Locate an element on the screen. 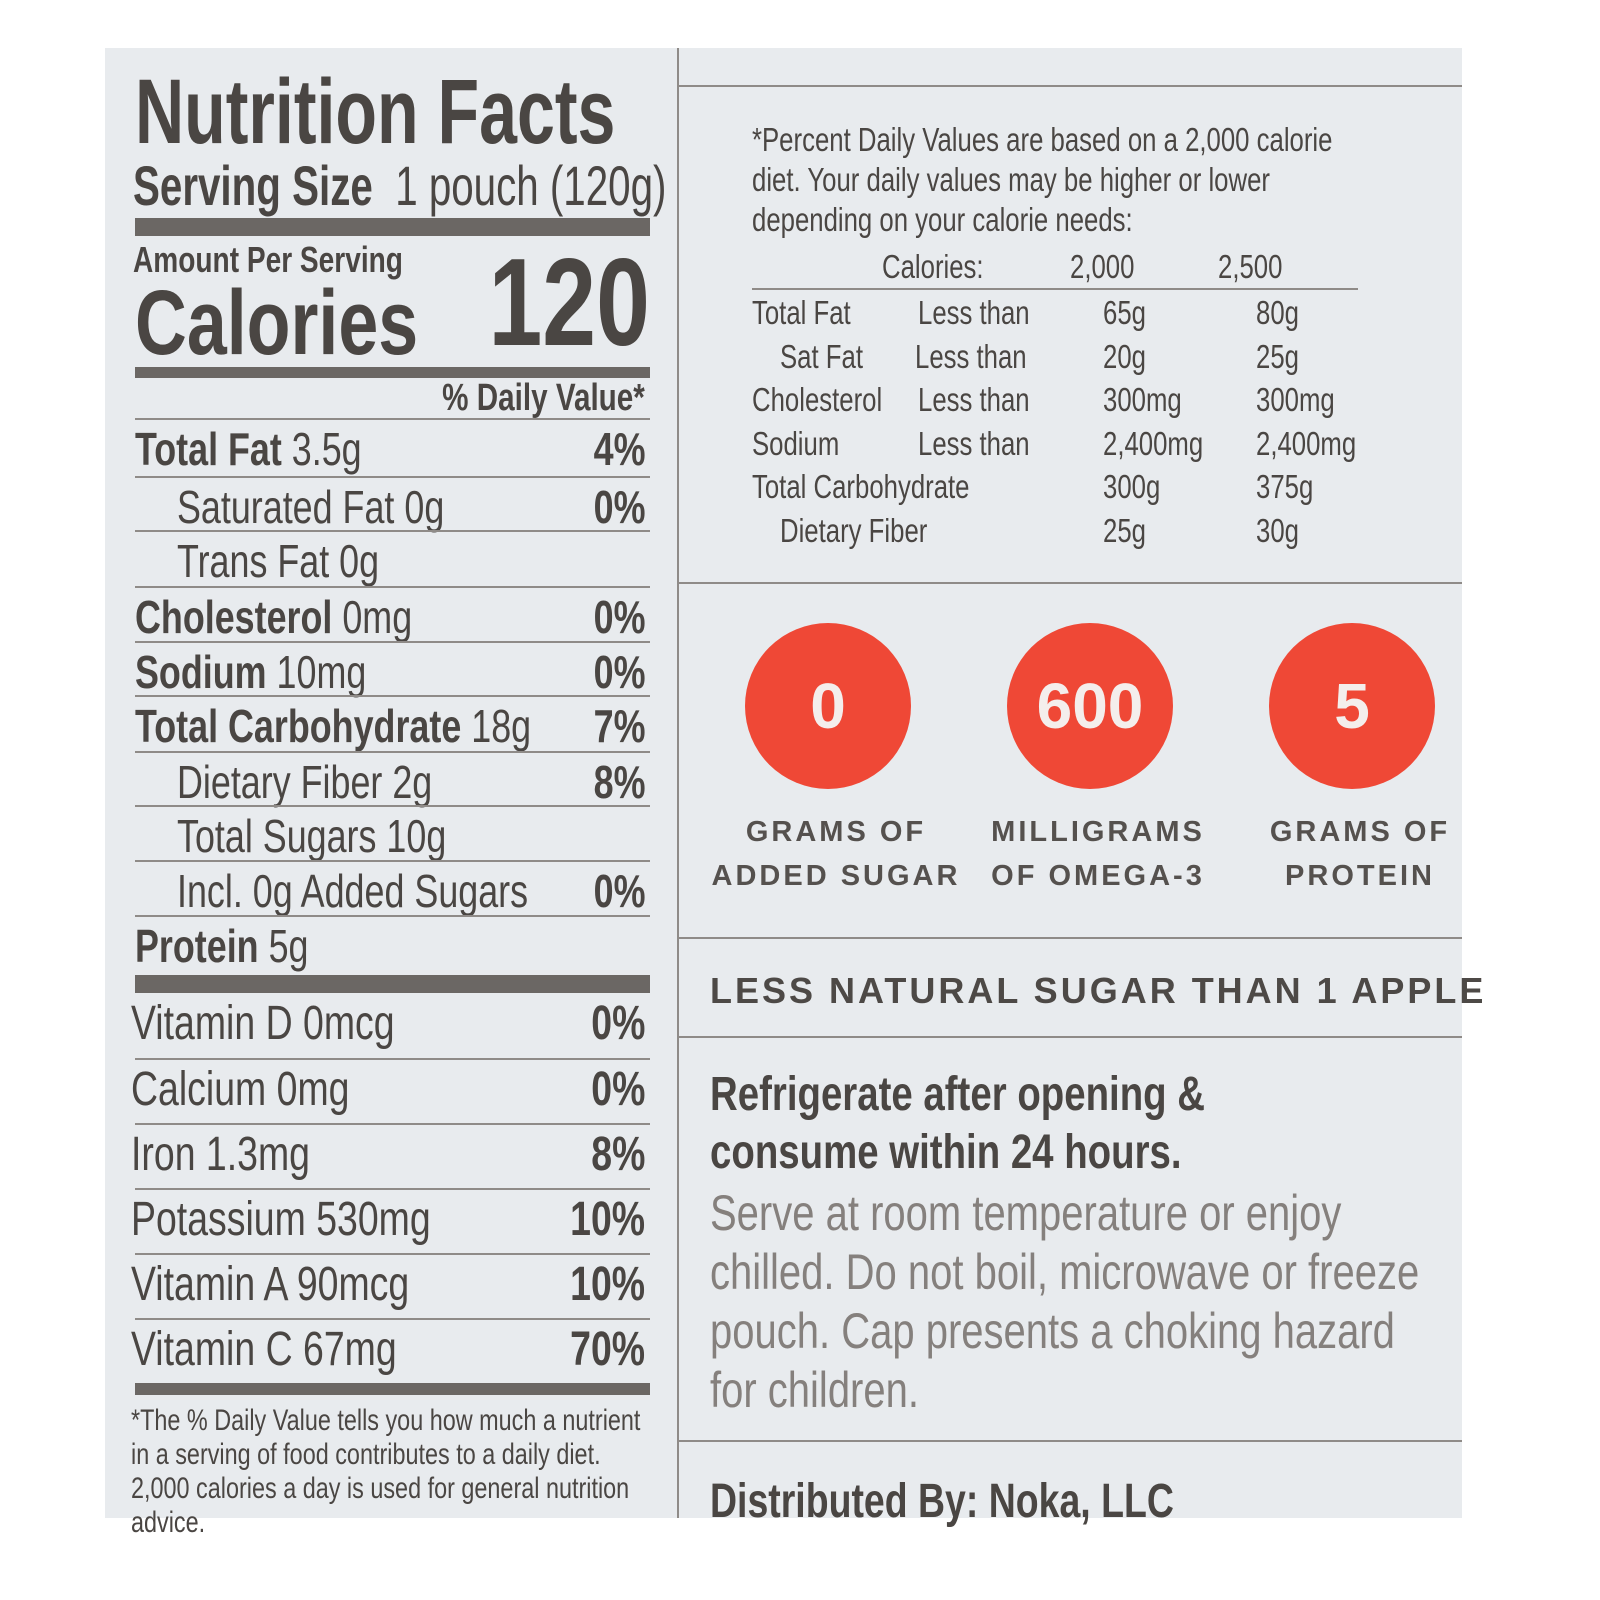  table-cell: Total Carbohydrate is located at coordinates (891, 487).